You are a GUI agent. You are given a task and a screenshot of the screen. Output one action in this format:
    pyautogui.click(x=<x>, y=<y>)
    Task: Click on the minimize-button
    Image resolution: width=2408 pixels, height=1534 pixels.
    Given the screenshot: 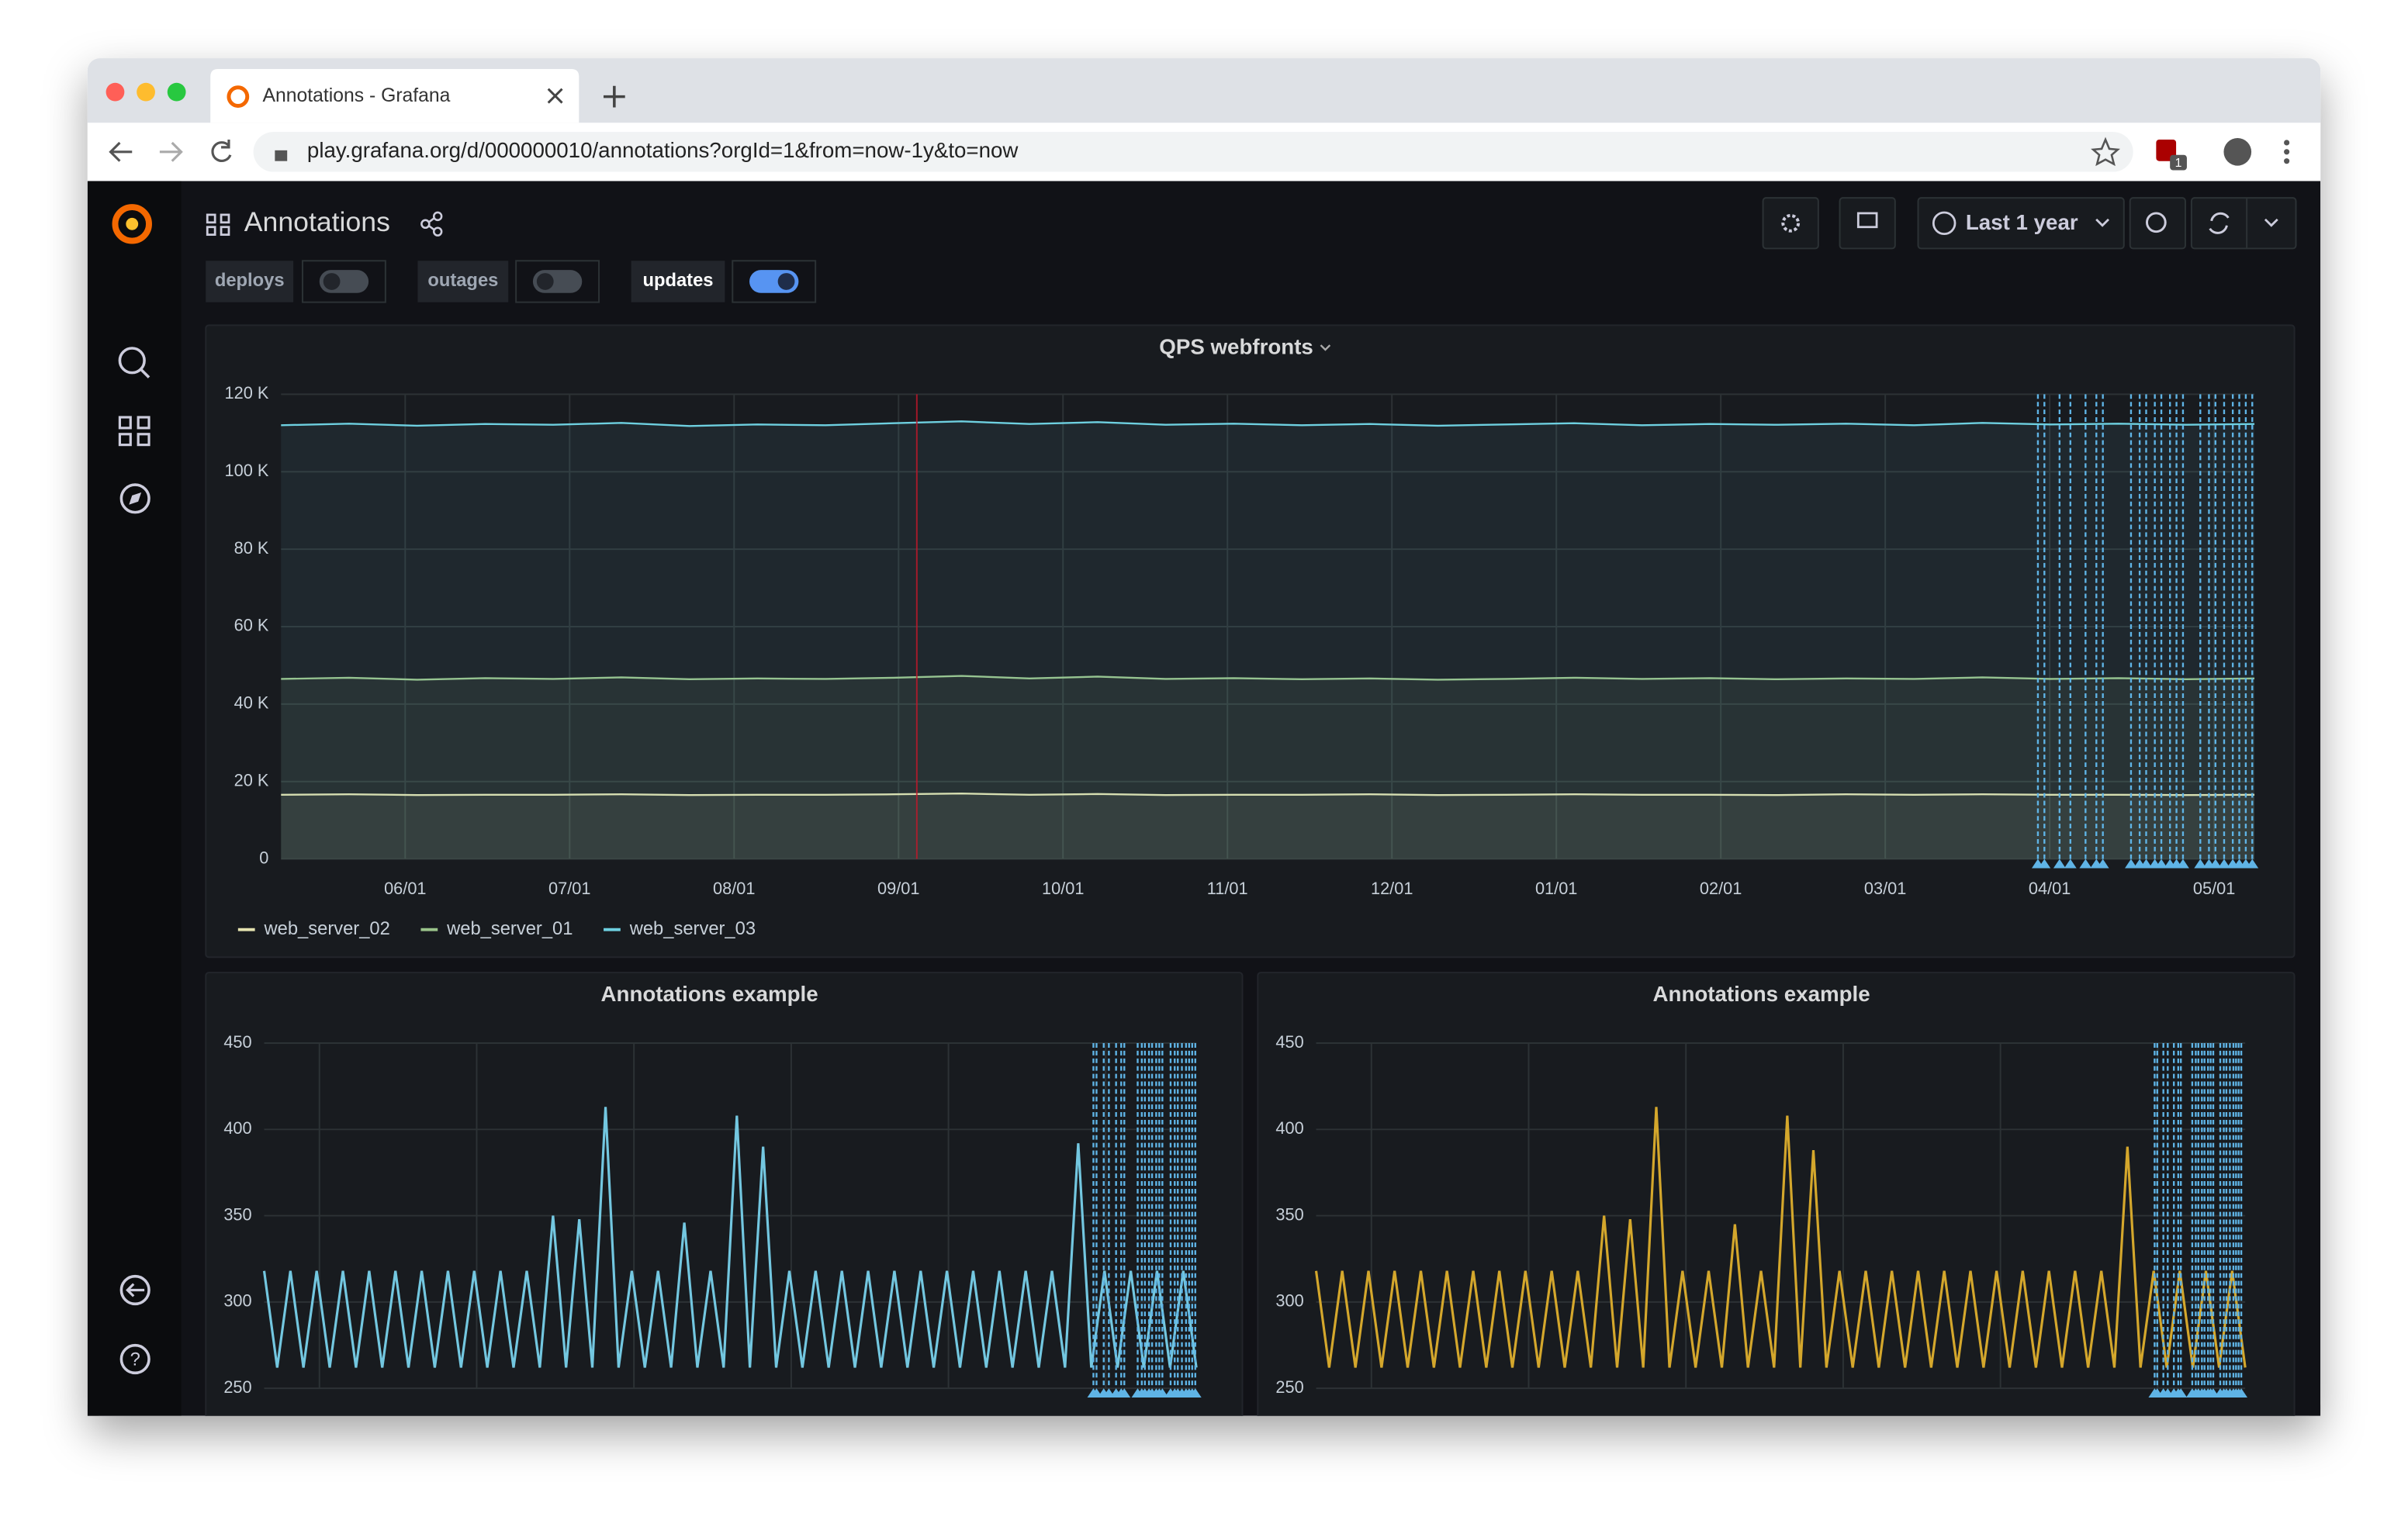 What is the action you would take?
    pyautogui.click(x=146, y=92)
    